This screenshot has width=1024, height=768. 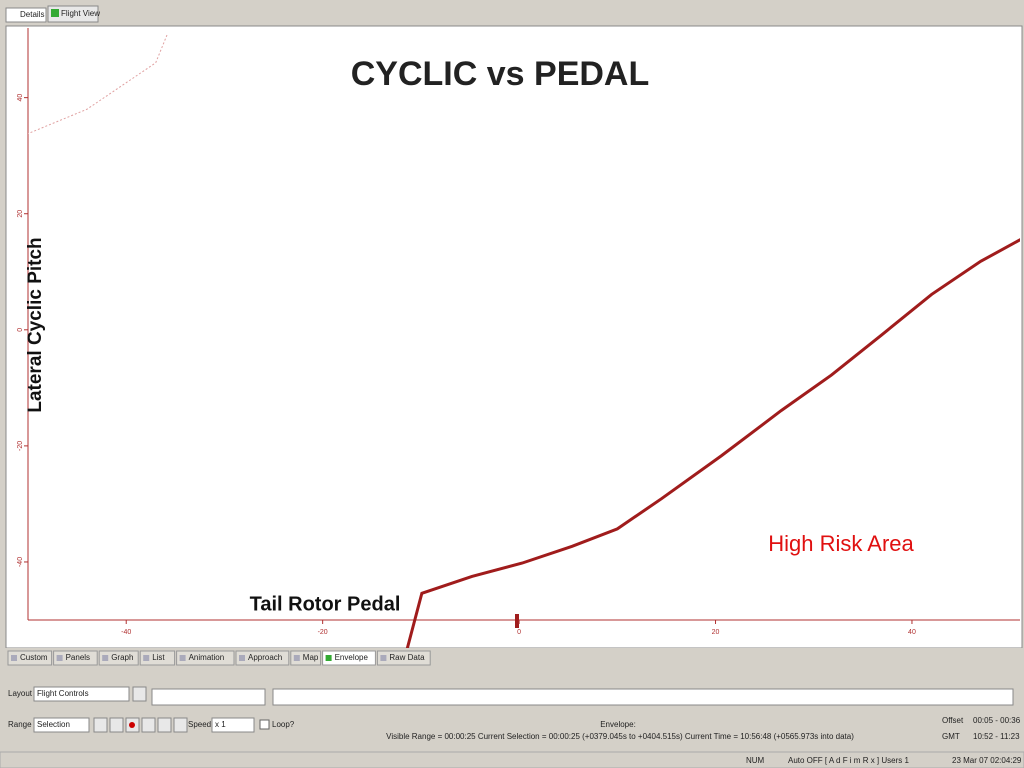 I want to click on dropdown-value: x 1, so click(x=220, y=724).